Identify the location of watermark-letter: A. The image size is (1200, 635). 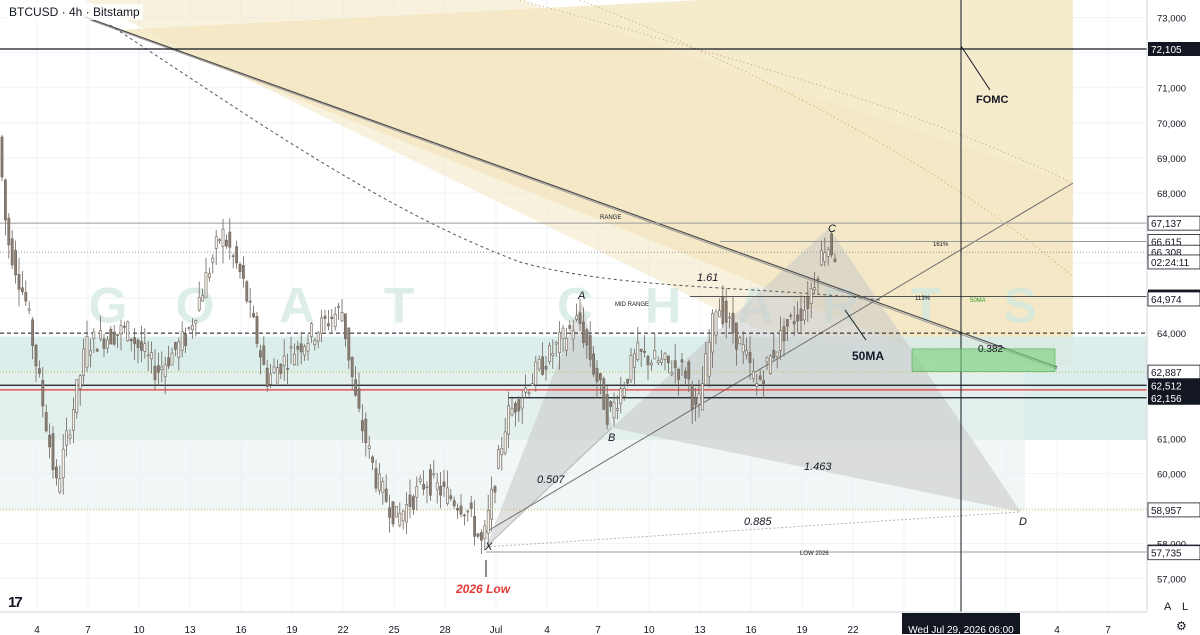
(297, 306).